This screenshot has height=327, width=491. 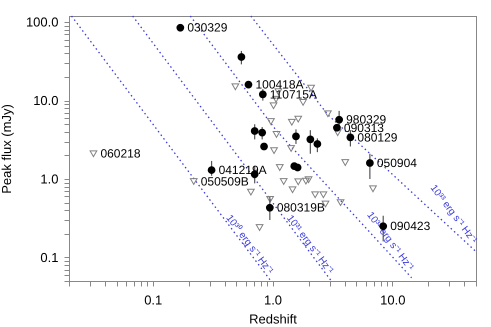 What do you see at coordinates (7, 149) in the screenshot?
I see `y-axis-title: Peak flux (mJy)` at bounding box center [7, 149].